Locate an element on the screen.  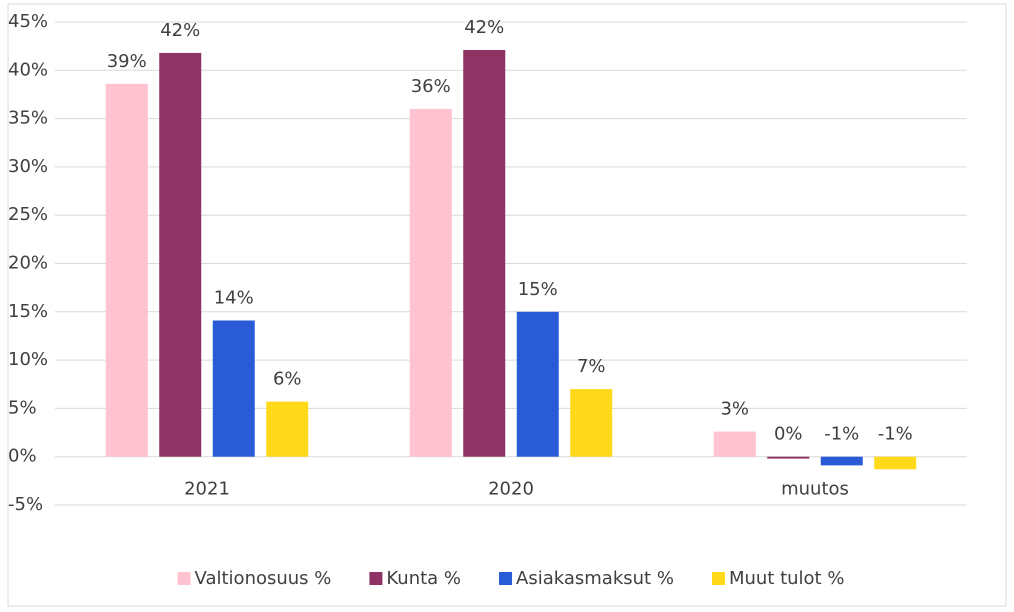
y-tick-label: -5% is located at coordinates (25, 504).